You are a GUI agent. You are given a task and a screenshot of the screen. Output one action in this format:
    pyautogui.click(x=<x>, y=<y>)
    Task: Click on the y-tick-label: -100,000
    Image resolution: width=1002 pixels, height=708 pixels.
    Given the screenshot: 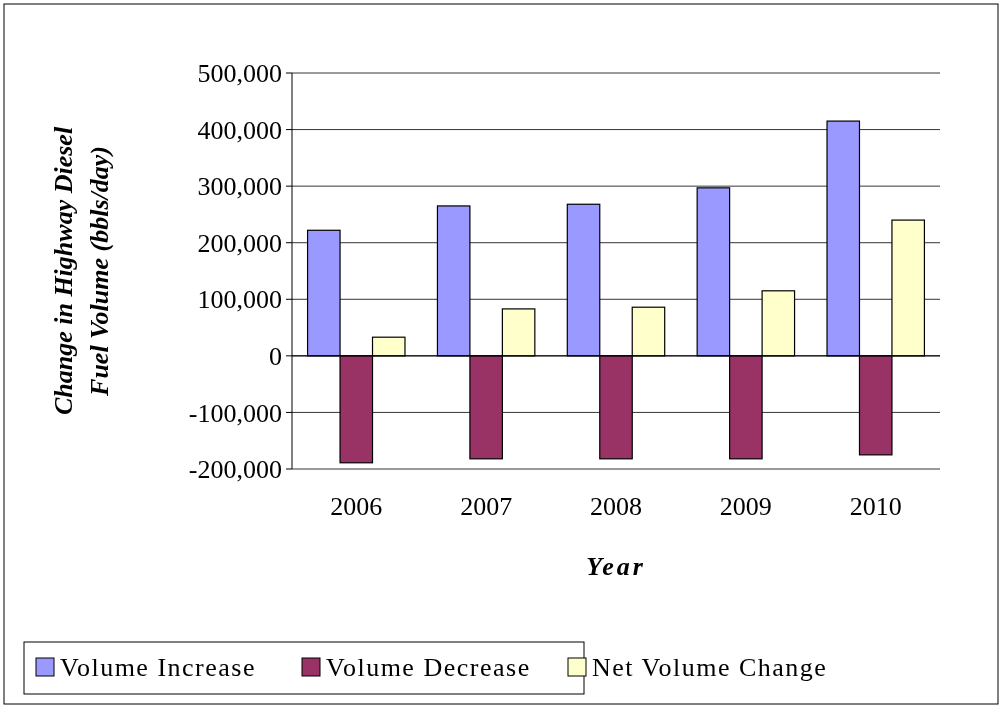 What is the action you would take?
    pyautogui.click(x=235, y=413)
    